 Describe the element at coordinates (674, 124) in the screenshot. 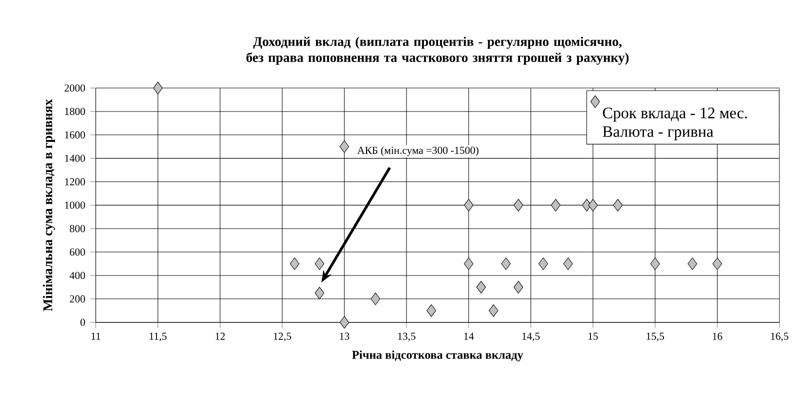

I see `legend-label: Срок вклада - 12 мес. Валюта - гривна` at that location.